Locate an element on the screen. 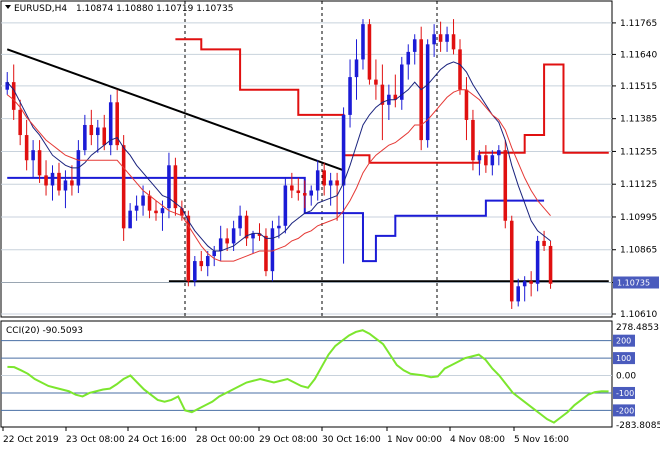  cci-tick-label: 0.00 is located at coordinates (626, 377).